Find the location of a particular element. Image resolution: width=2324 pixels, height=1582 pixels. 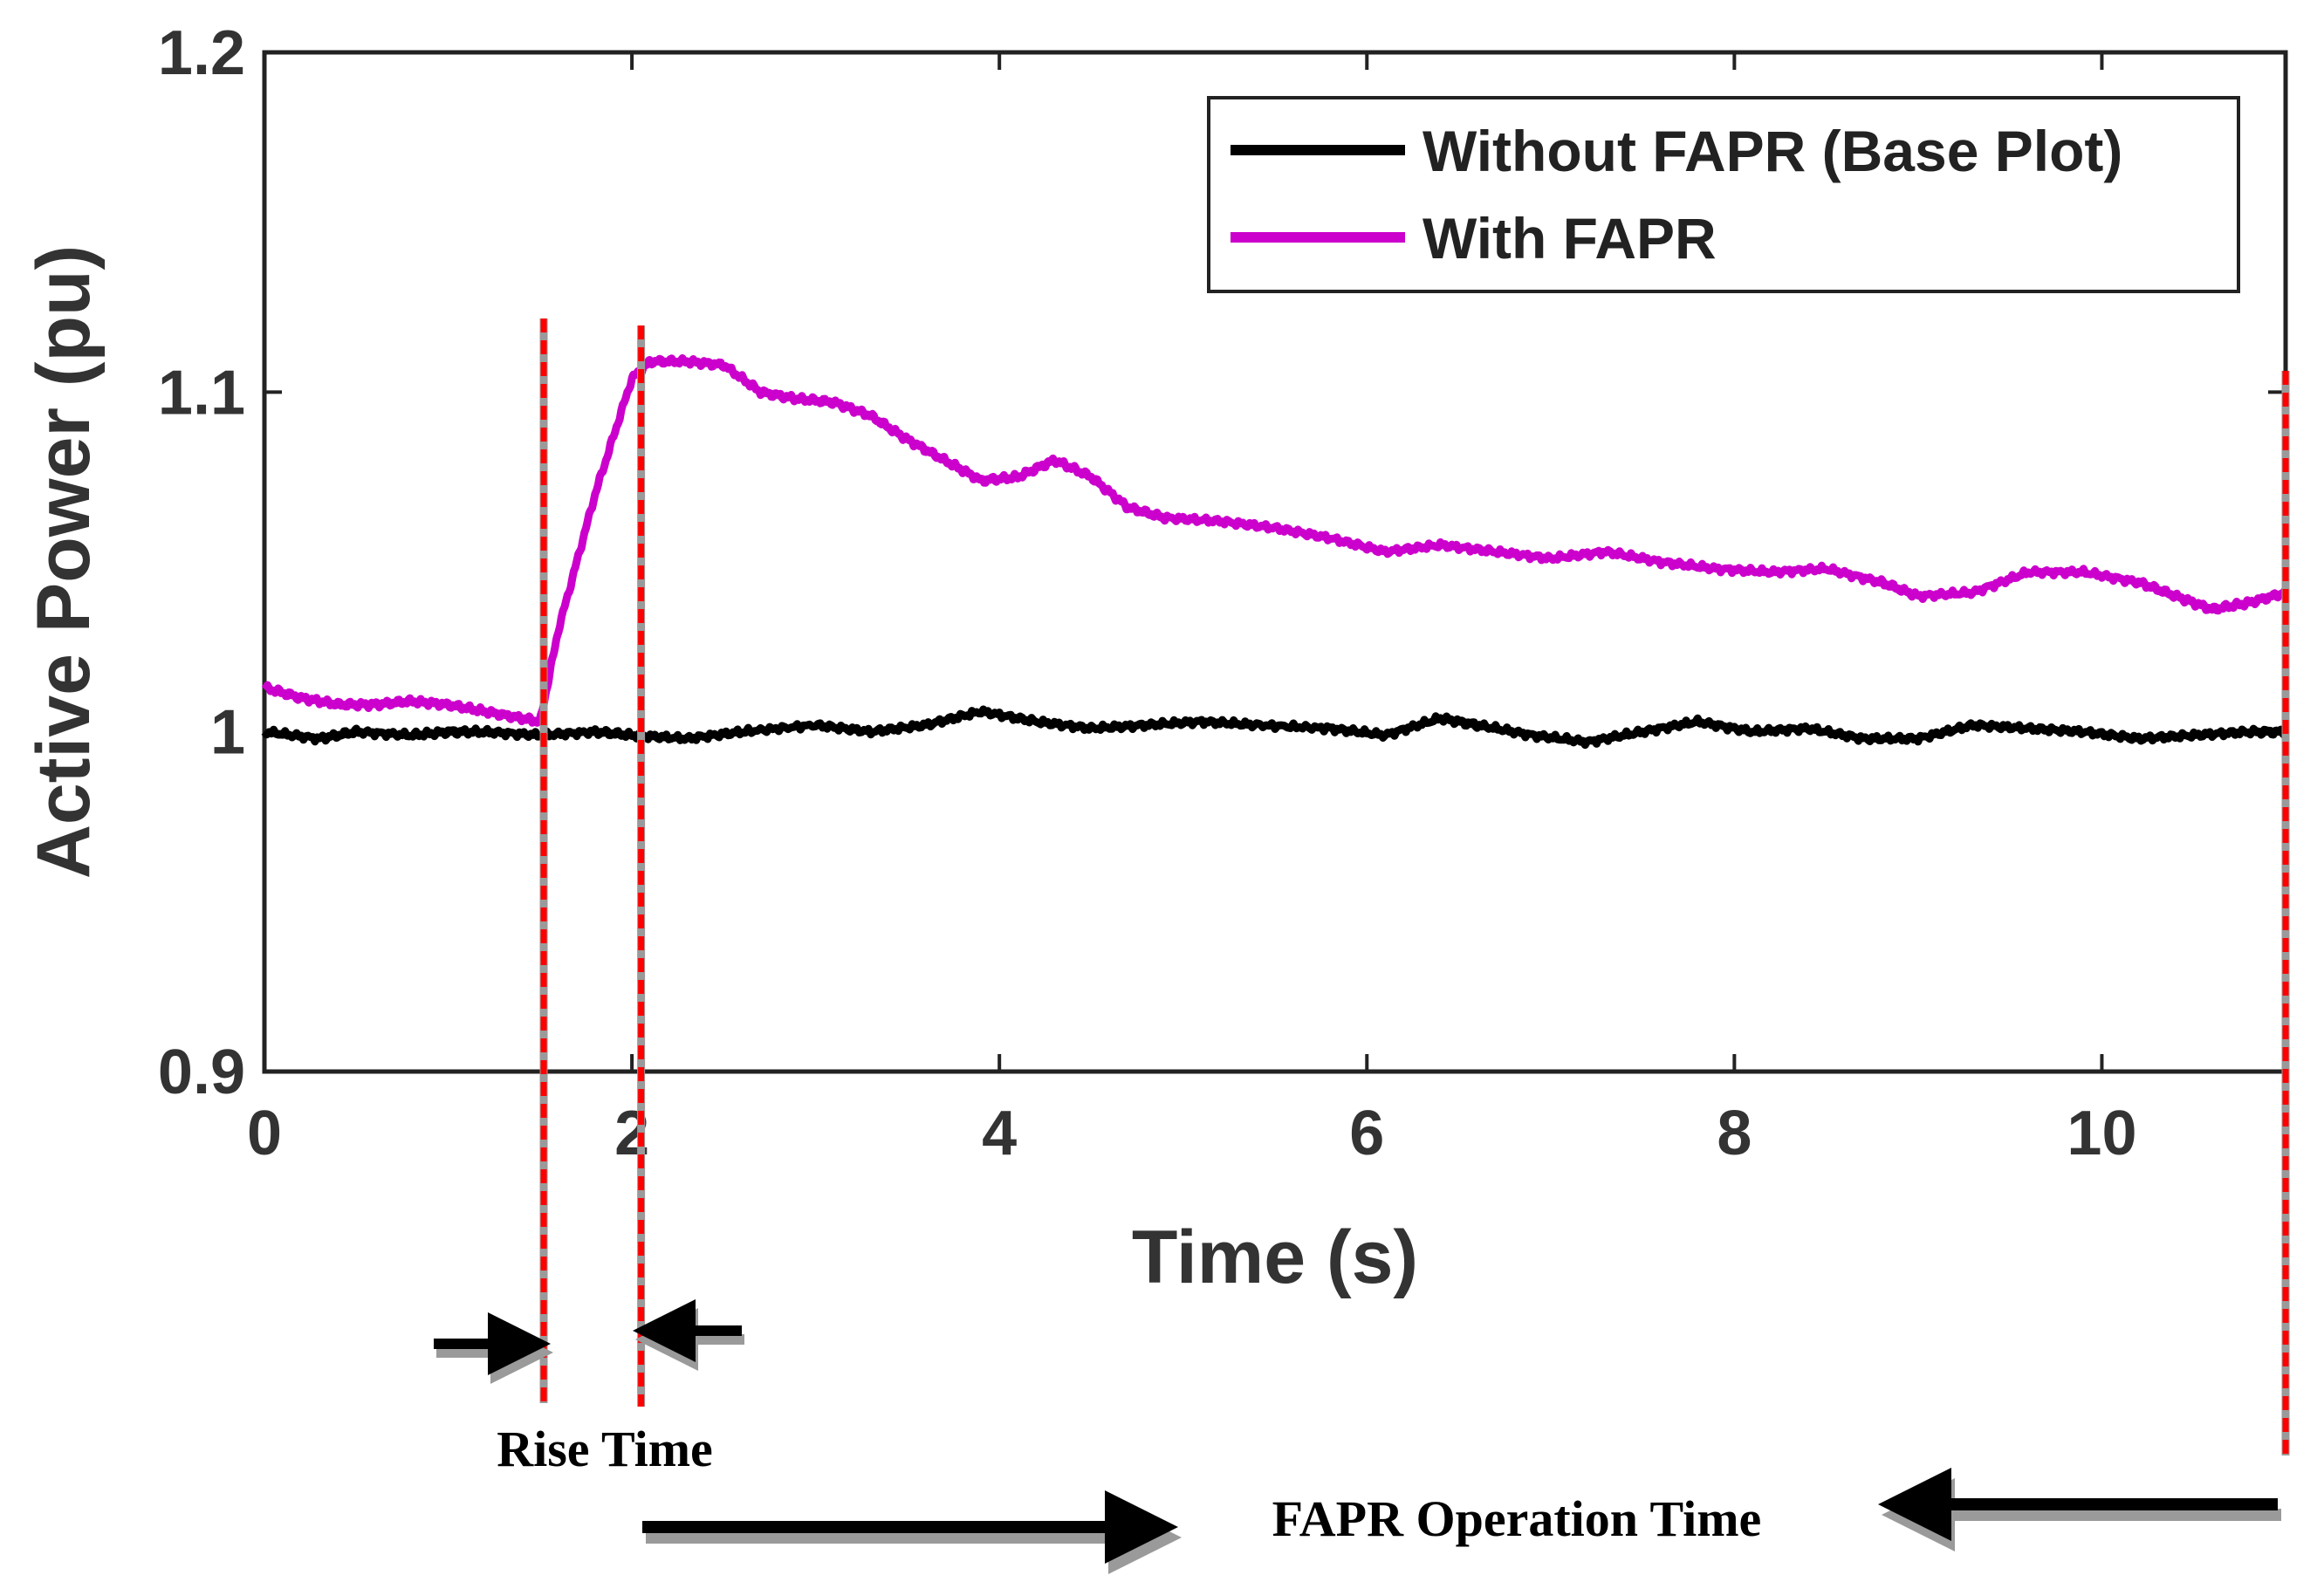

rise-time-label: Rise Time is located at coordinates (605, 1449).